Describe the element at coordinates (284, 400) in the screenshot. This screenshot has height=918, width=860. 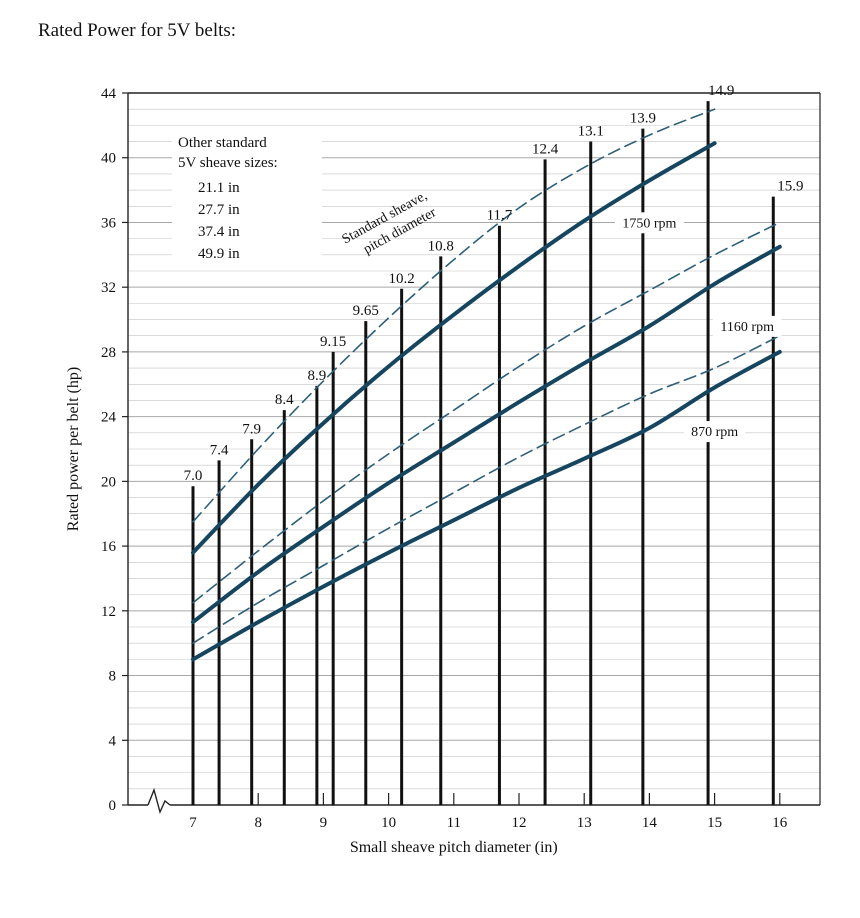
I see `sheave-label: 8.4` at that location.